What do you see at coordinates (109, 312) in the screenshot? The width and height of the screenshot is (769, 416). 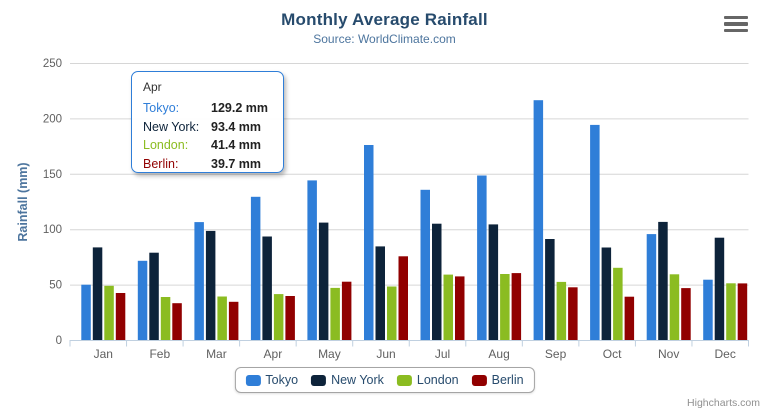 I see `bar-london-jan` at bounding box center [109, 312].